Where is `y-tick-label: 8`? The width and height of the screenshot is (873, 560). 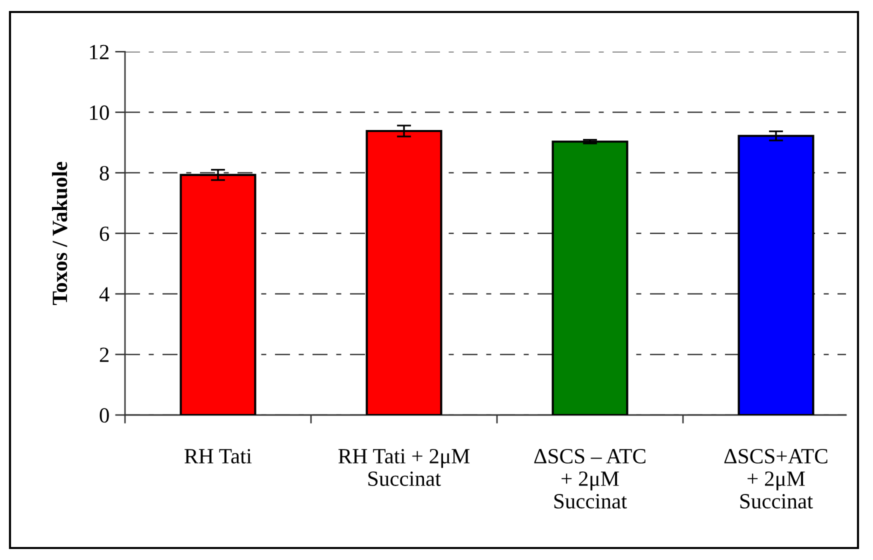 y-tick-label: 8 is located at coordinates (104, 173).